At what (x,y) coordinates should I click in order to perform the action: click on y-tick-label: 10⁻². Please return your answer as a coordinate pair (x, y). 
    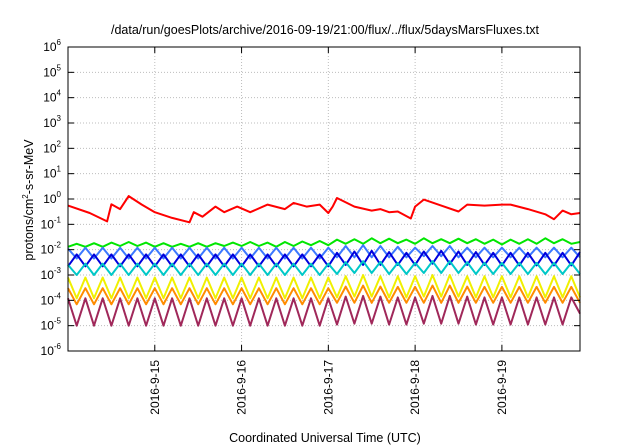
    Looking at the image, I should click on (51, 249).